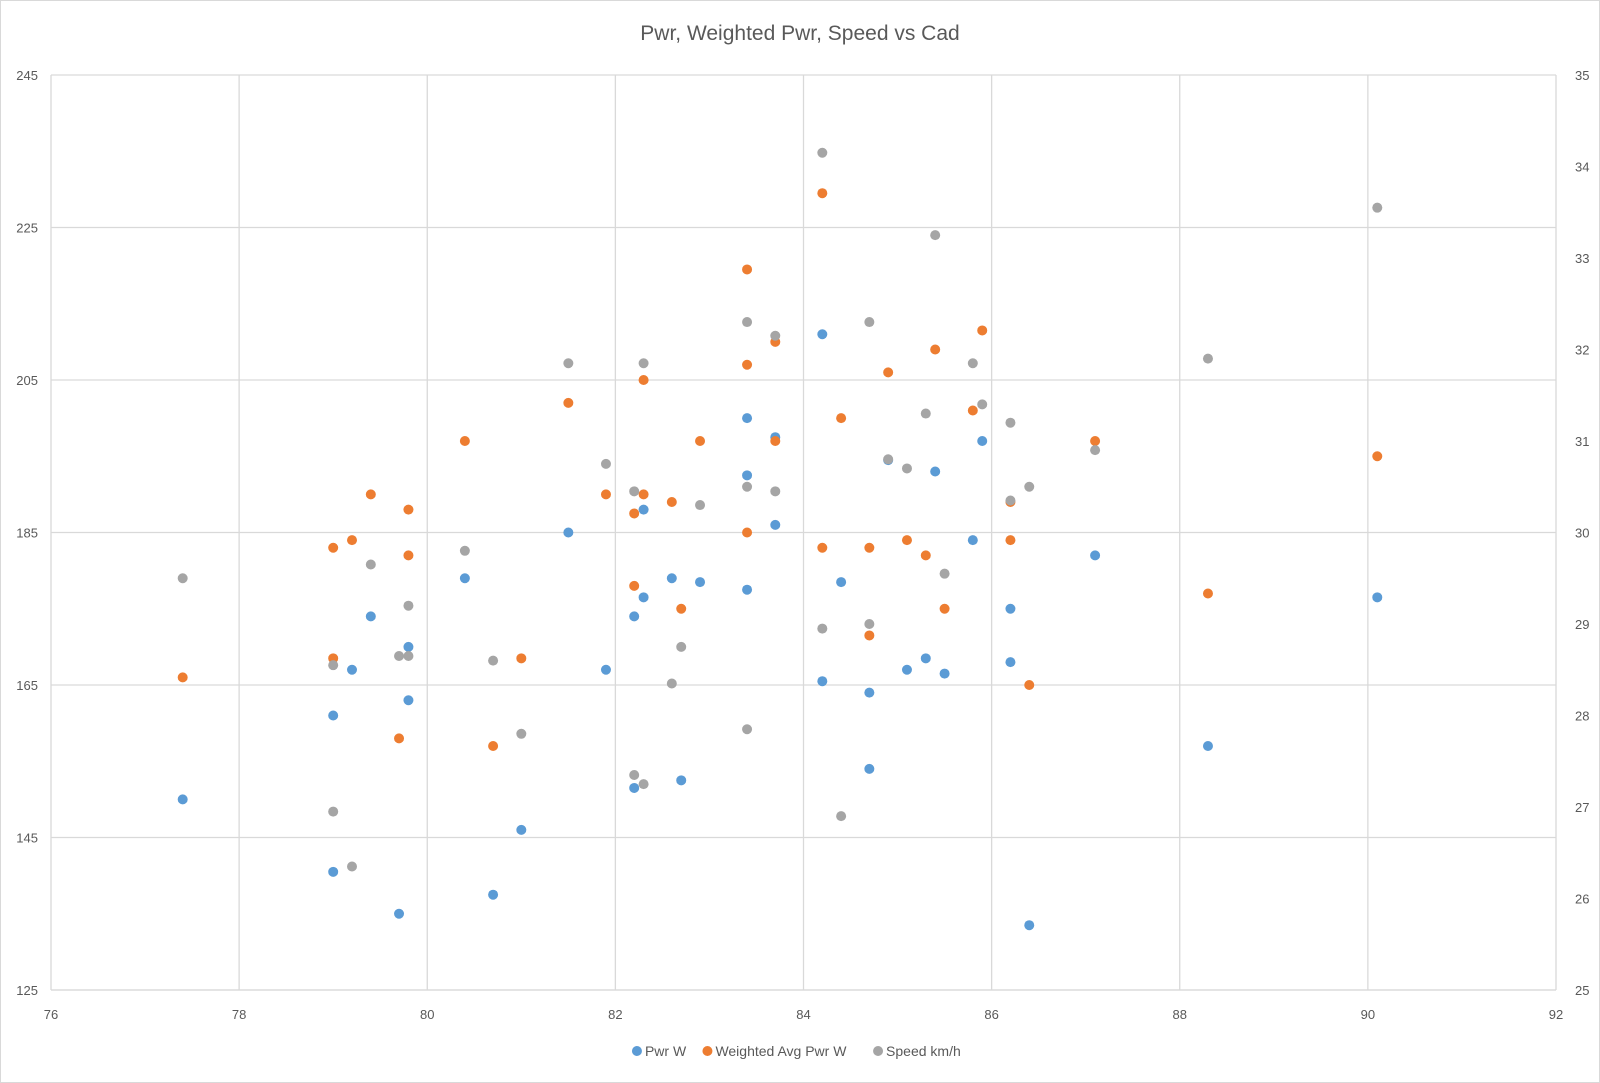 This screenshot has height=1083, width=1600. I want to click on legend-marker-pwr-w, so click(636, 1051).